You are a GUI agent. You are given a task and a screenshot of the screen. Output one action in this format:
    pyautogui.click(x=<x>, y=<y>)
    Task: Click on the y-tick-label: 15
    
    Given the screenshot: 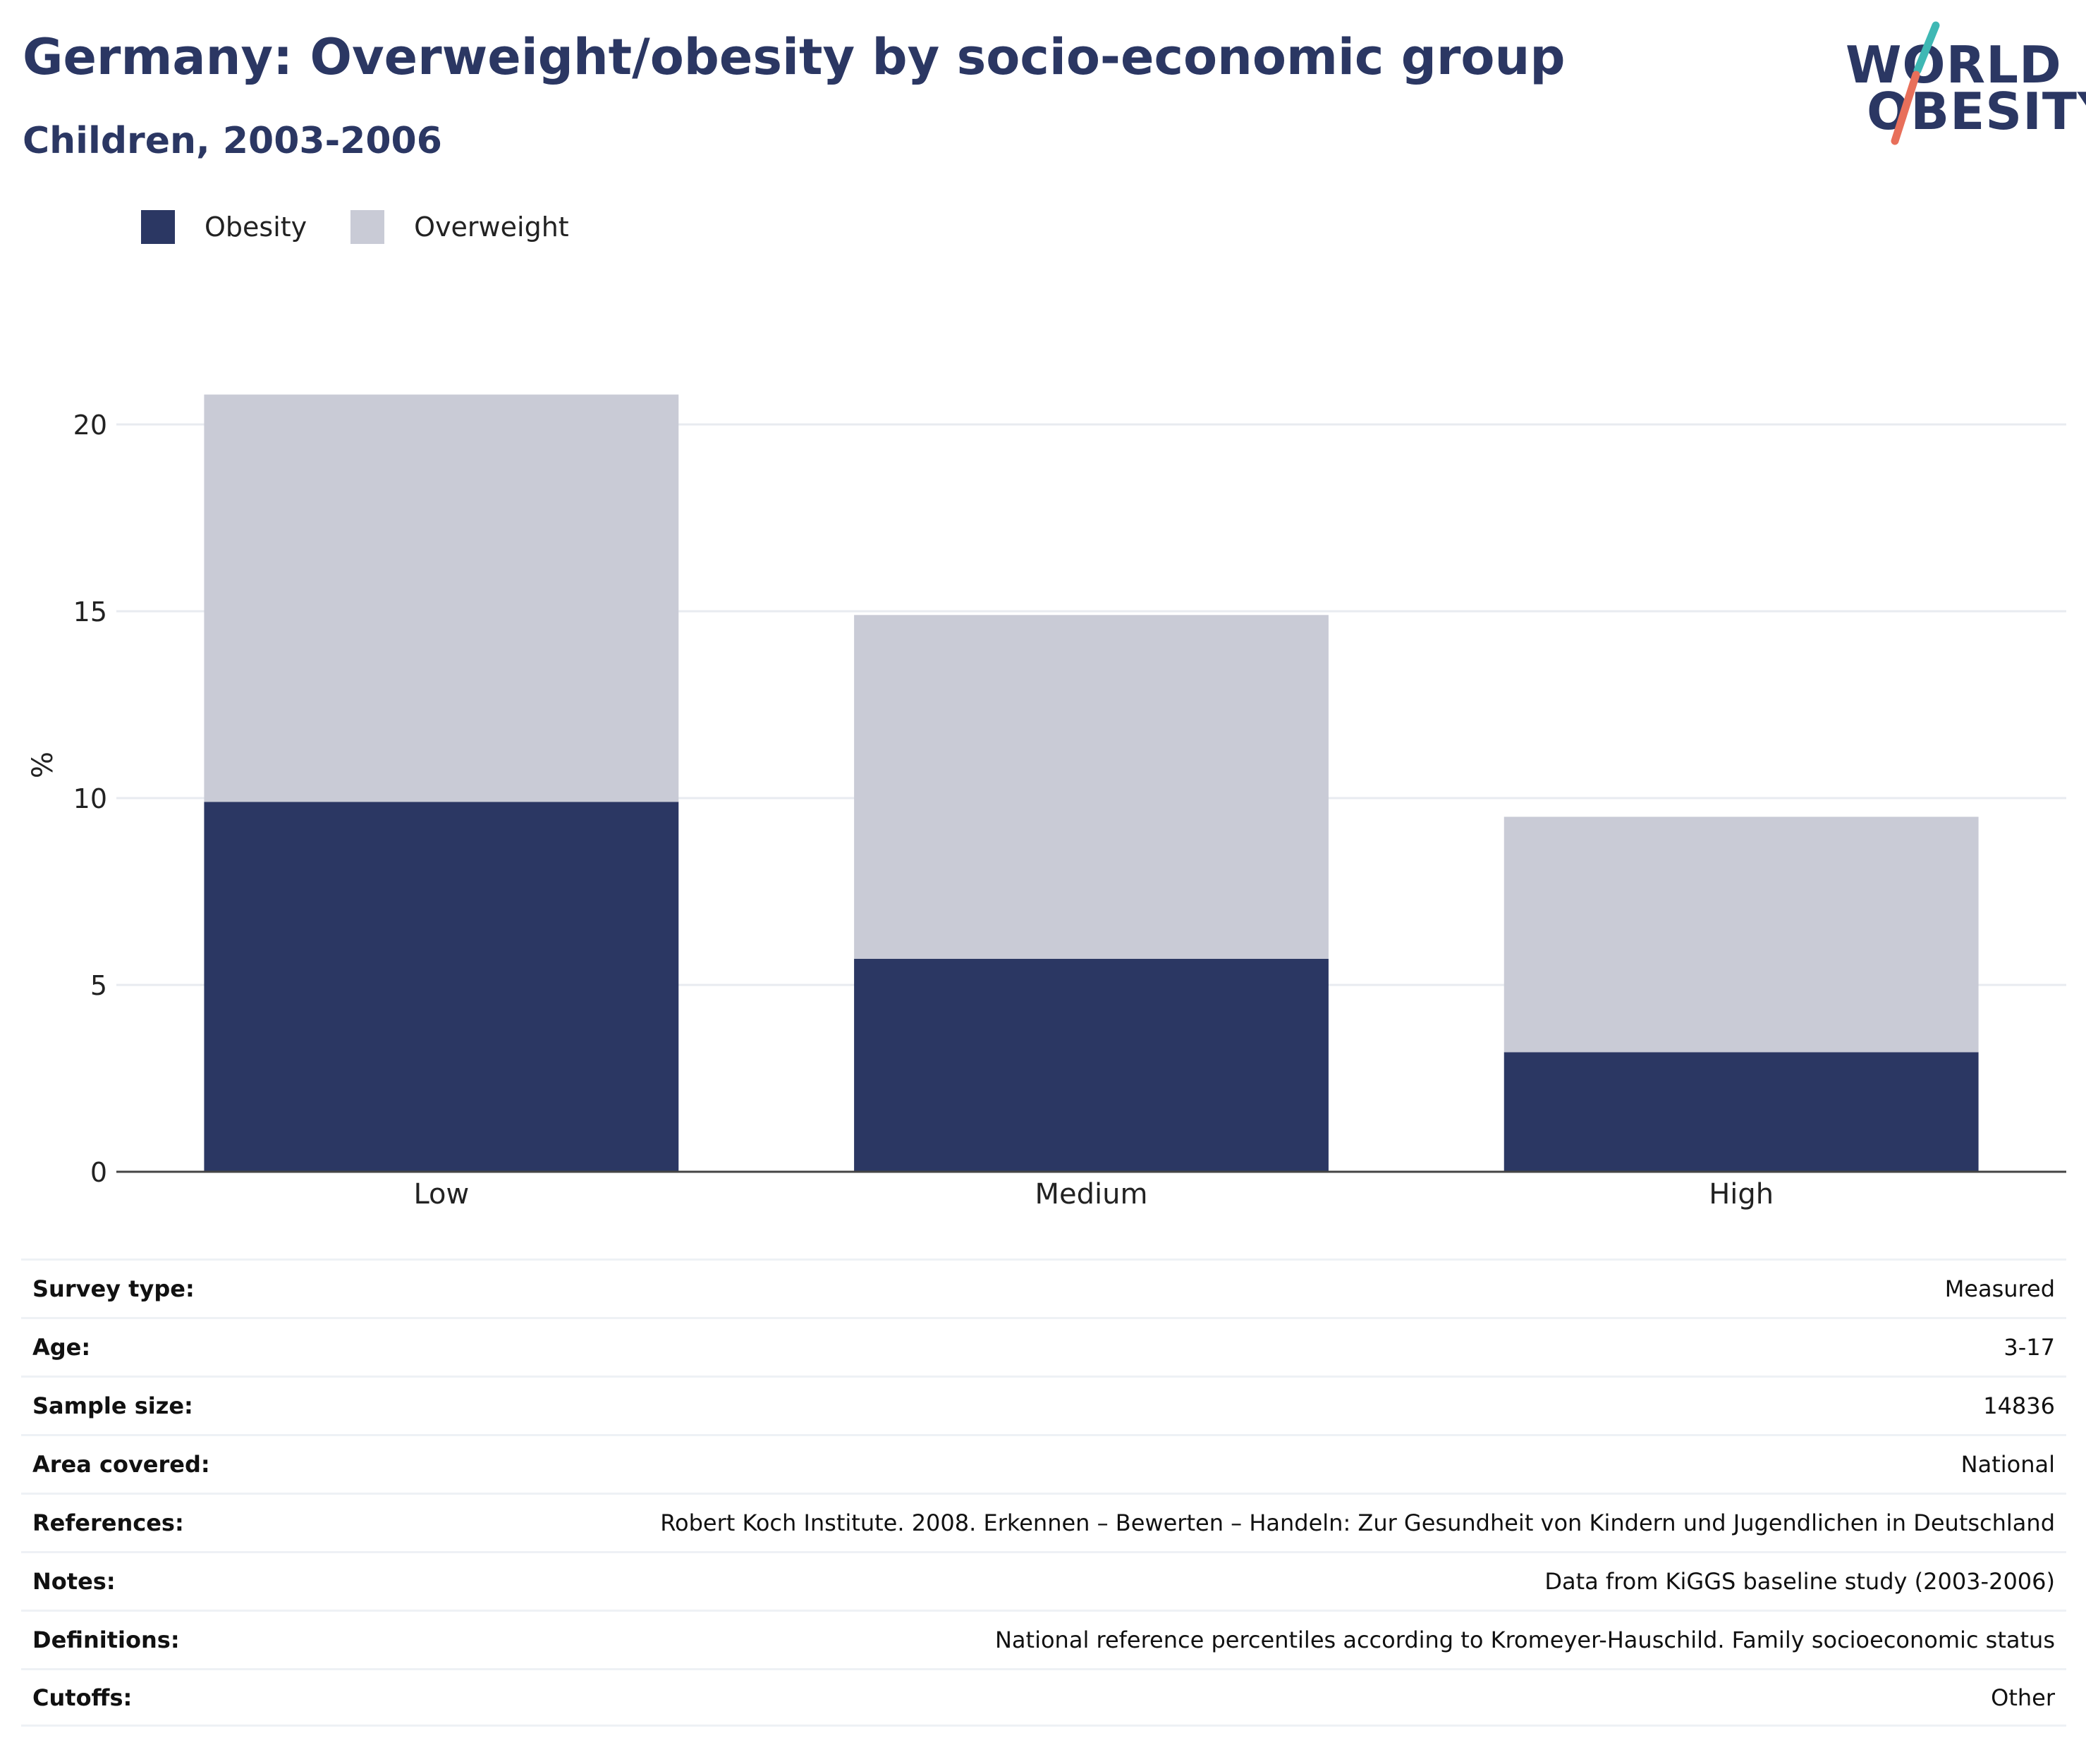 What is the action you would take?
    pyautogui.click(x=90, y=611)
    